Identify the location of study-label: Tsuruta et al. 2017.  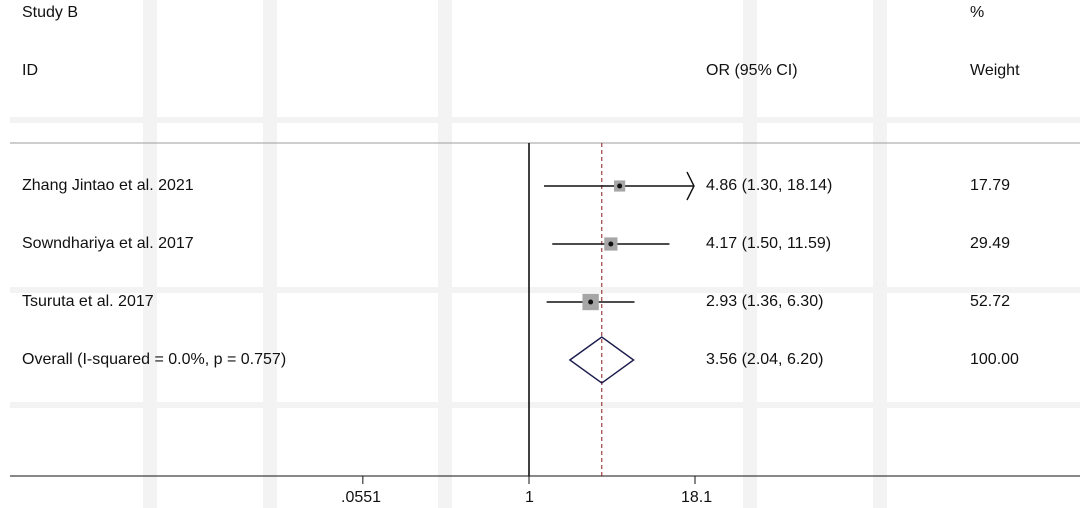
(88, 301).